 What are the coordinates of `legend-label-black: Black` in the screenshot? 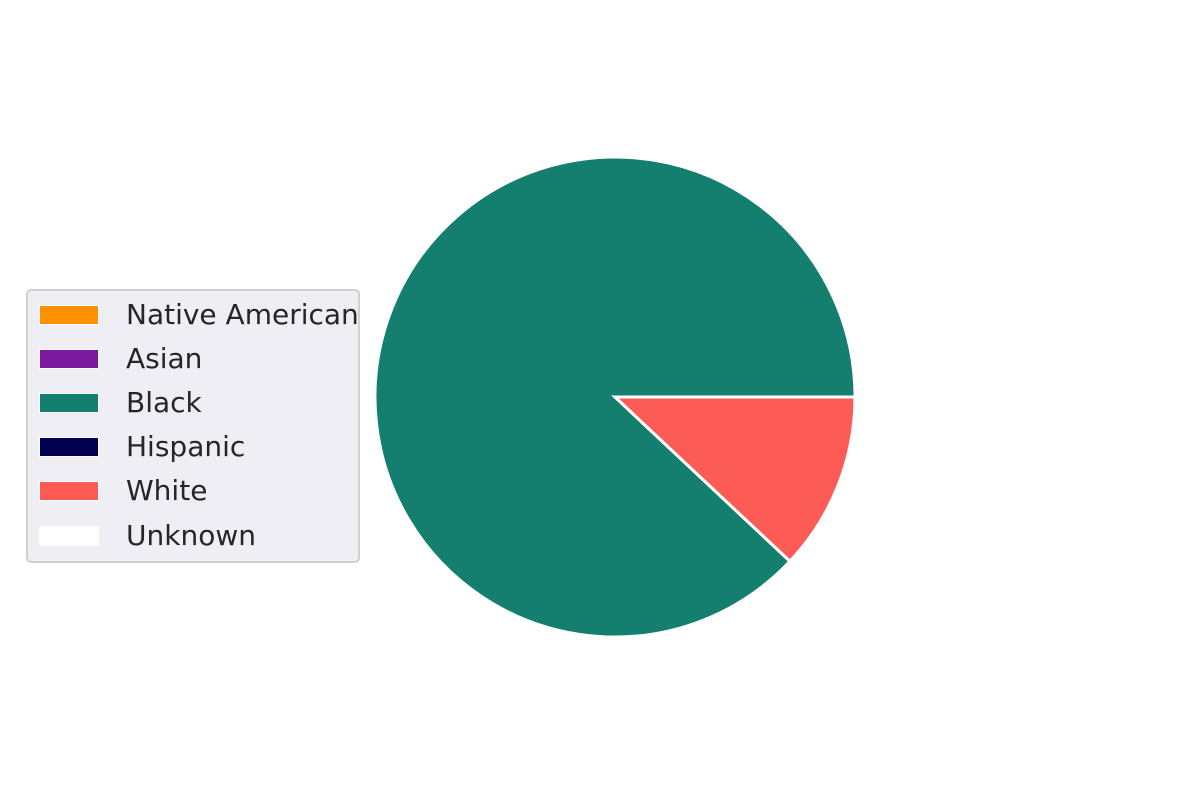 It's located at (164, 402).